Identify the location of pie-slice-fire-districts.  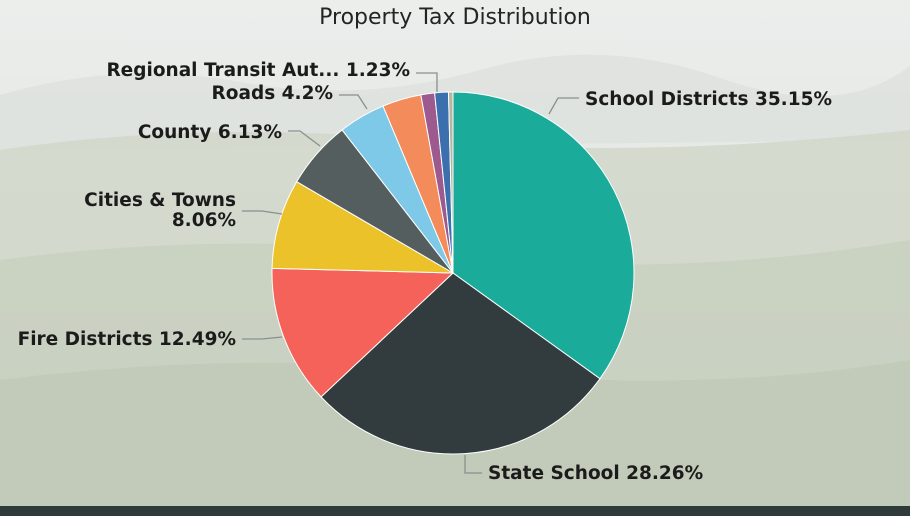
(363, 332).